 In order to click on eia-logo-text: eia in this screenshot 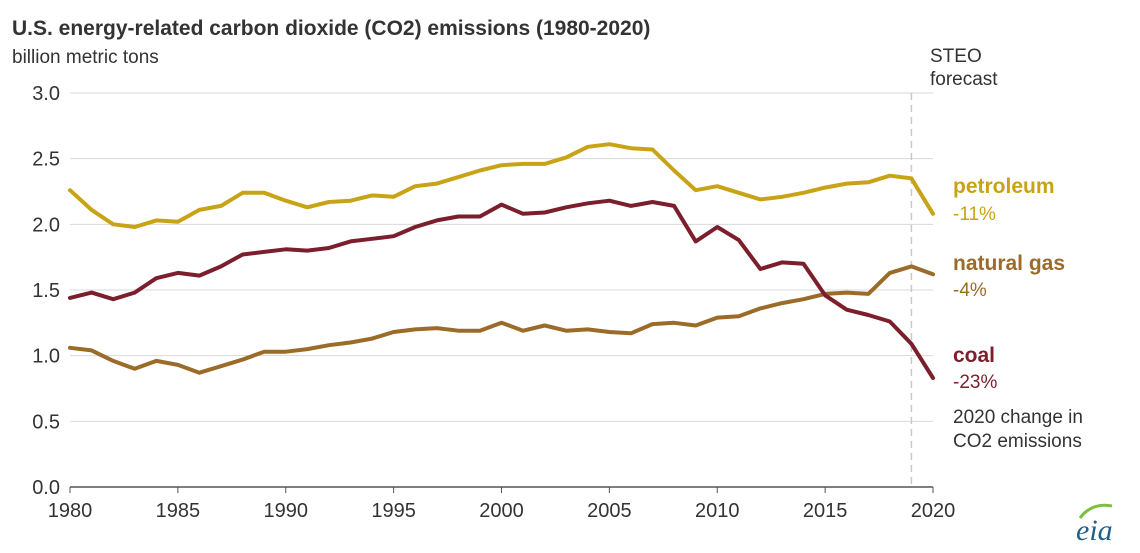, I will do `click(1094, 530)`.